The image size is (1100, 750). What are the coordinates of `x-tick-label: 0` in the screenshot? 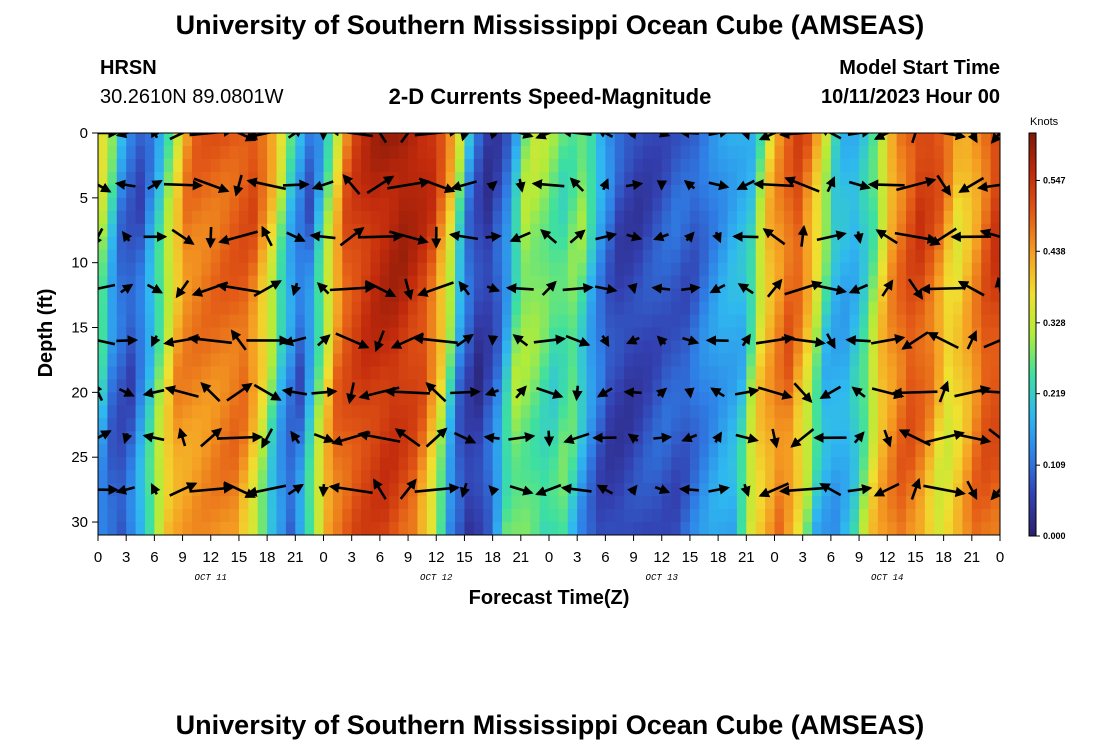 It's located at (549, 557).